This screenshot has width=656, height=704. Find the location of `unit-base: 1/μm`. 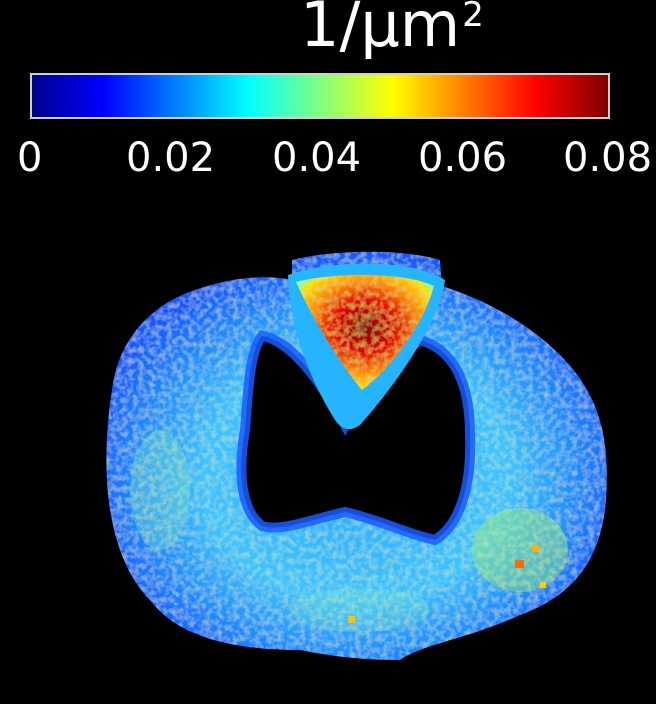

unit-base: 1/μm is located at coordinates (380, 30).